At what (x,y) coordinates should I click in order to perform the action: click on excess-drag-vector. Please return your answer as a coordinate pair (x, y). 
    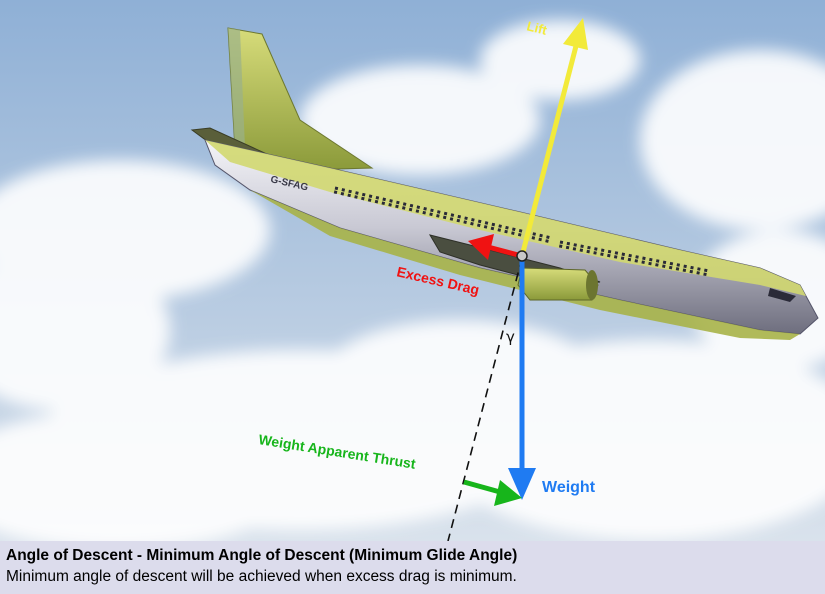
    Looking at the image, I should click on (495, 247).